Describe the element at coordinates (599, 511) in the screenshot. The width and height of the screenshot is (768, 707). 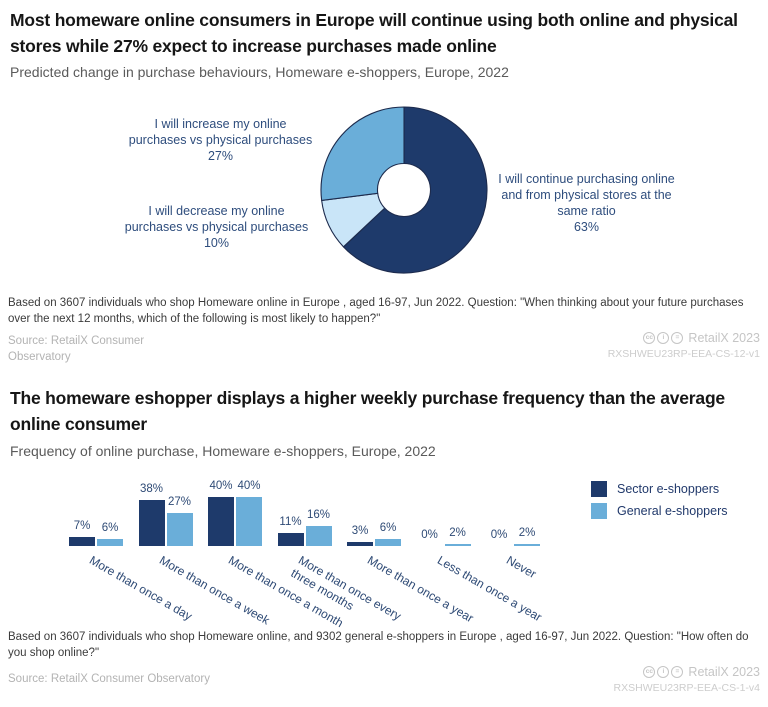
I see `general-swatch` at that location.